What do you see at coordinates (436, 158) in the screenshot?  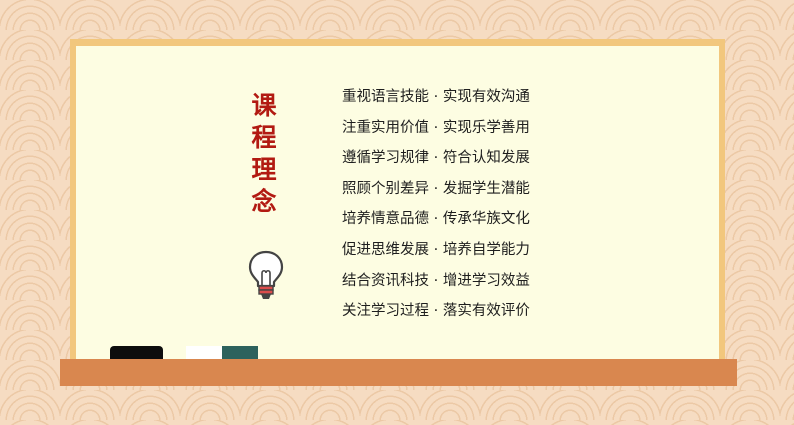 I see `principle-item: 遵循学习规律 · 符合认知发展` at bounding box center [436, 158].